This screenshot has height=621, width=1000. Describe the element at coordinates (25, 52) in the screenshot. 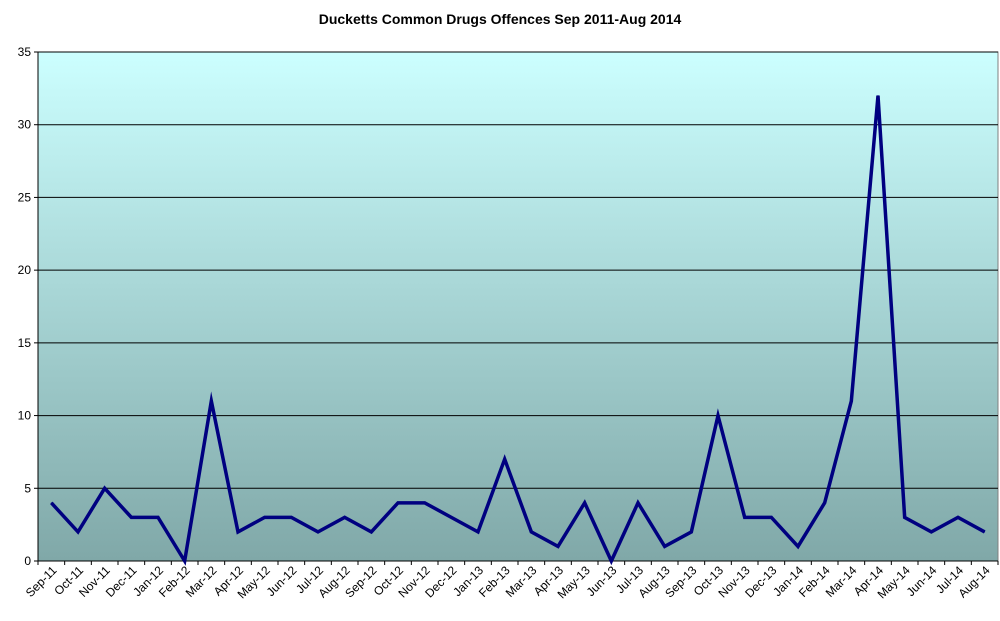

I see `y-tick-label: 35` at that location.